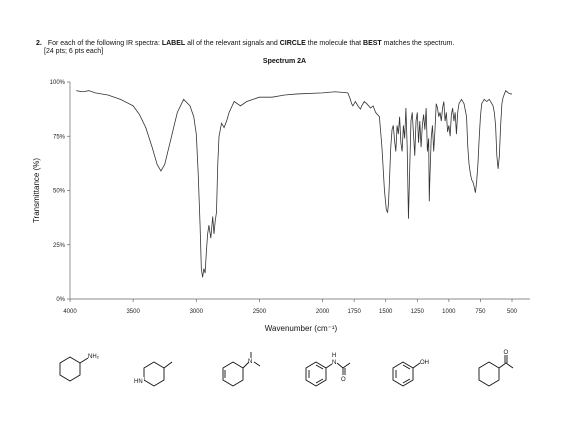  Describe the element at coordinates (39, 43) in the screenshot. I see `question-number: 2.` at that location.